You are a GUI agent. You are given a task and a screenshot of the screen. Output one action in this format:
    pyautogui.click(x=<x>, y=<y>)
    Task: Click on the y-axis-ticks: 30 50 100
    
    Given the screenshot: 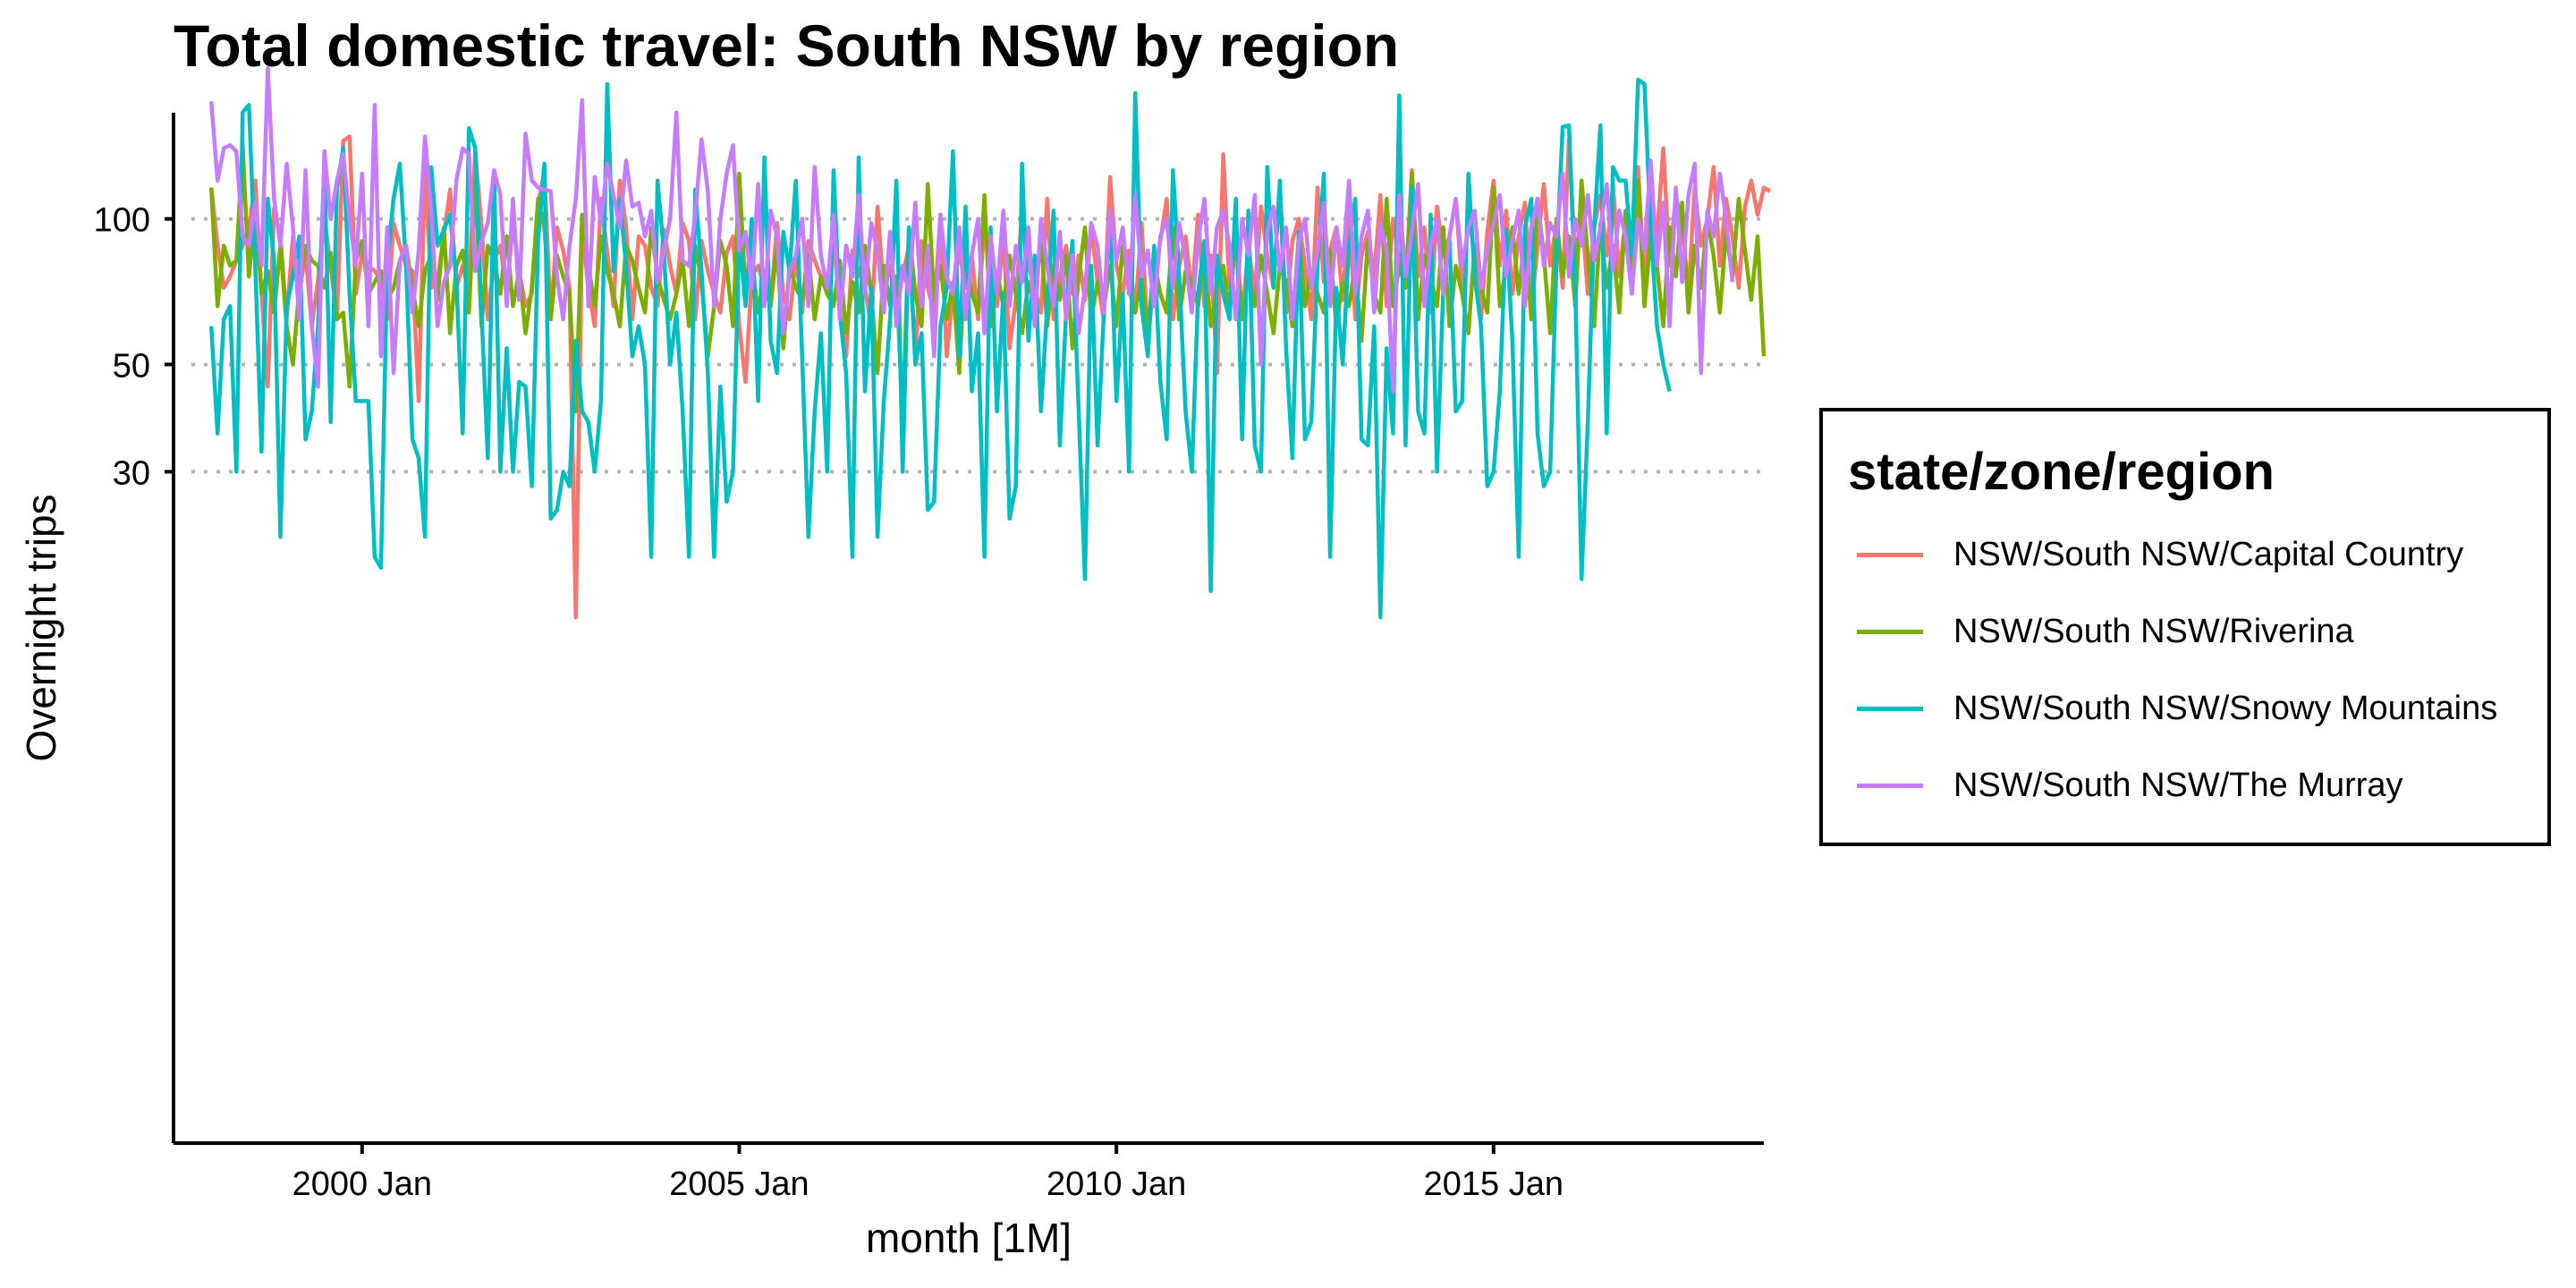 What is the action you would take?
    pyautogui.click(x=134, y=347)
    